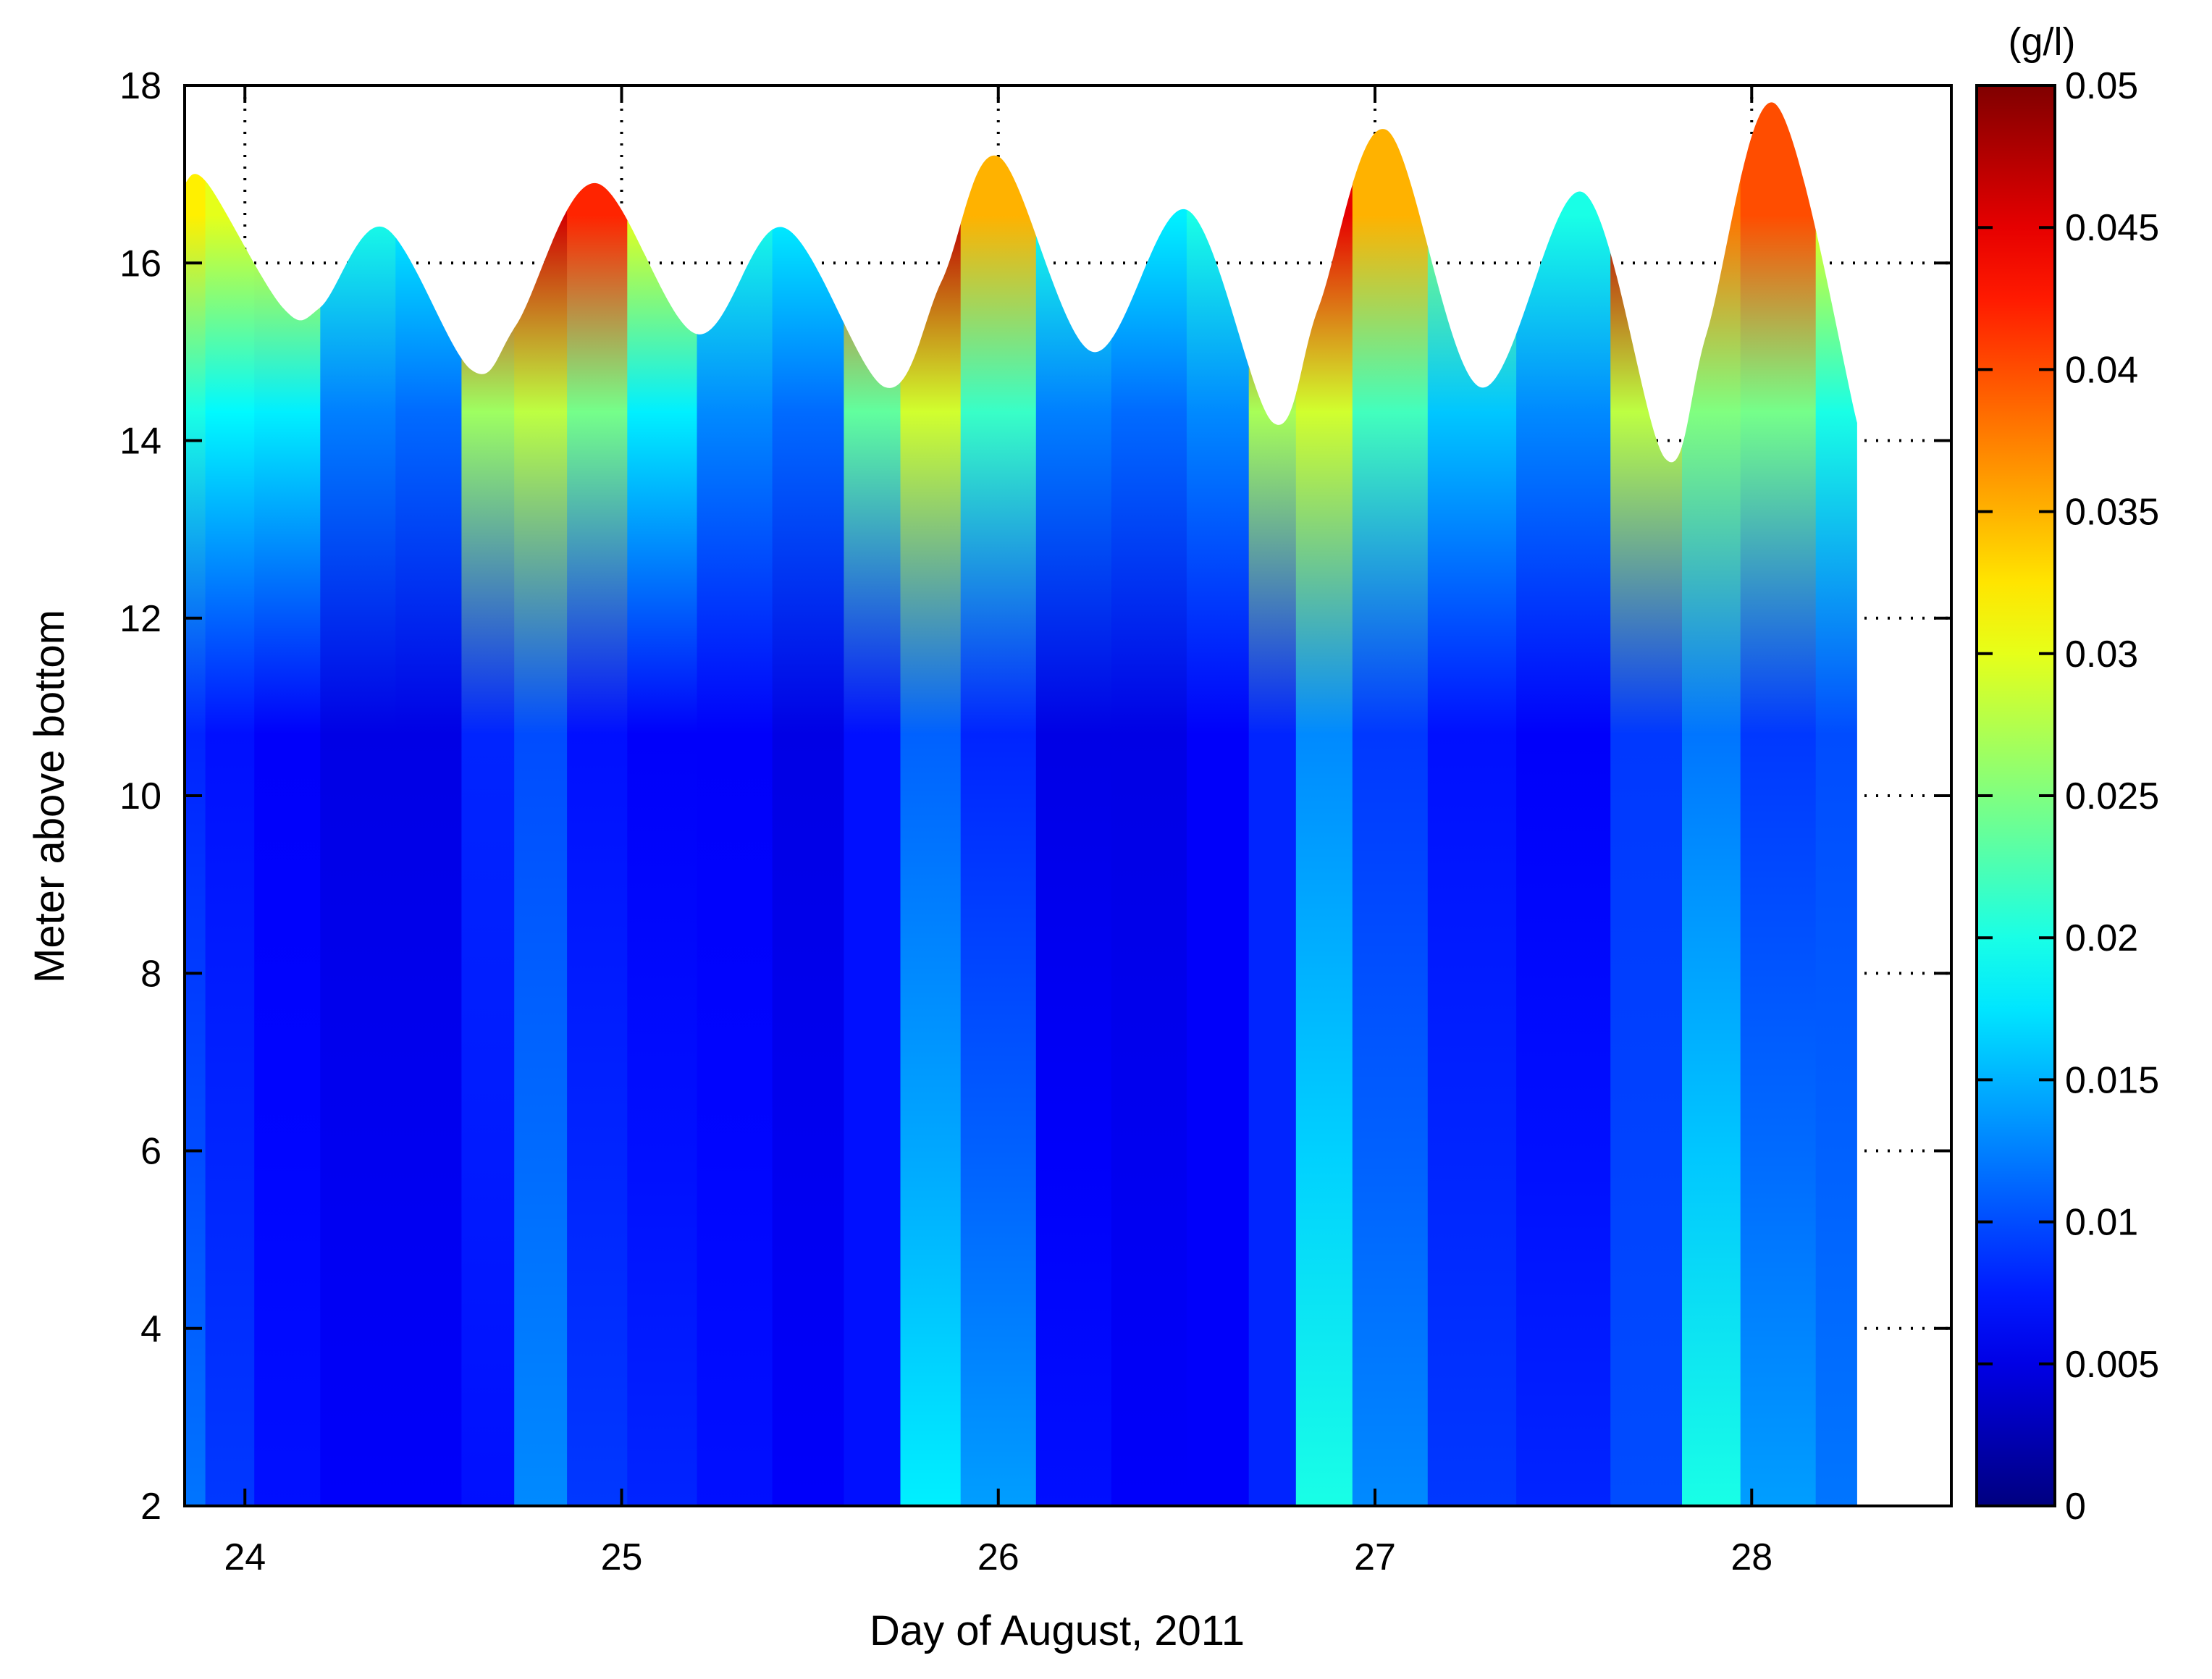  What do you see at coordinates (50, 796) in the screenshot?
I see `y-axis-label: Meter above bottom` at bounding box center [50, 796].